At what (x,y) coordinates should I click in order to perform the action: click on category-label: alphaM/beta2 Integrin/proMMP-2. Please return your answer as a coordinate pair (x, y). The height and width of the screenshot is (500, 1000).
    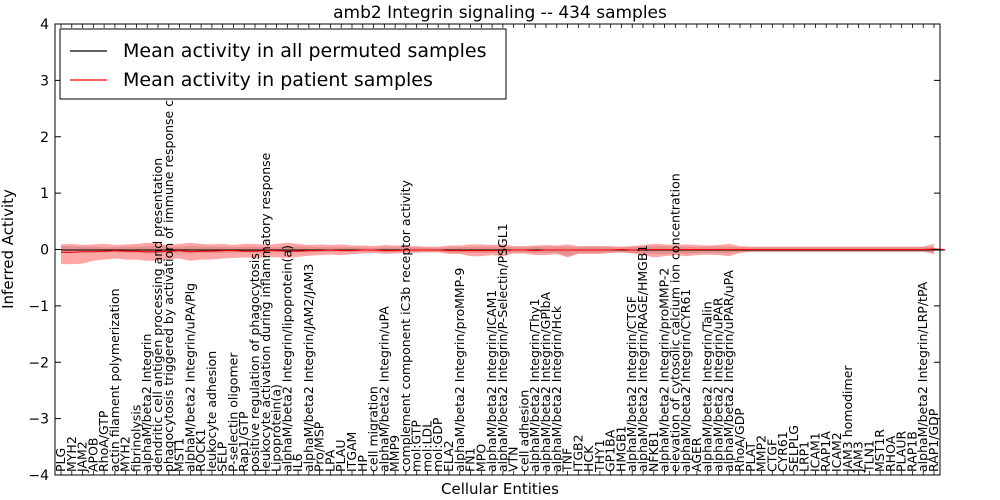
    Looking at the image, I should click on (664, 370).